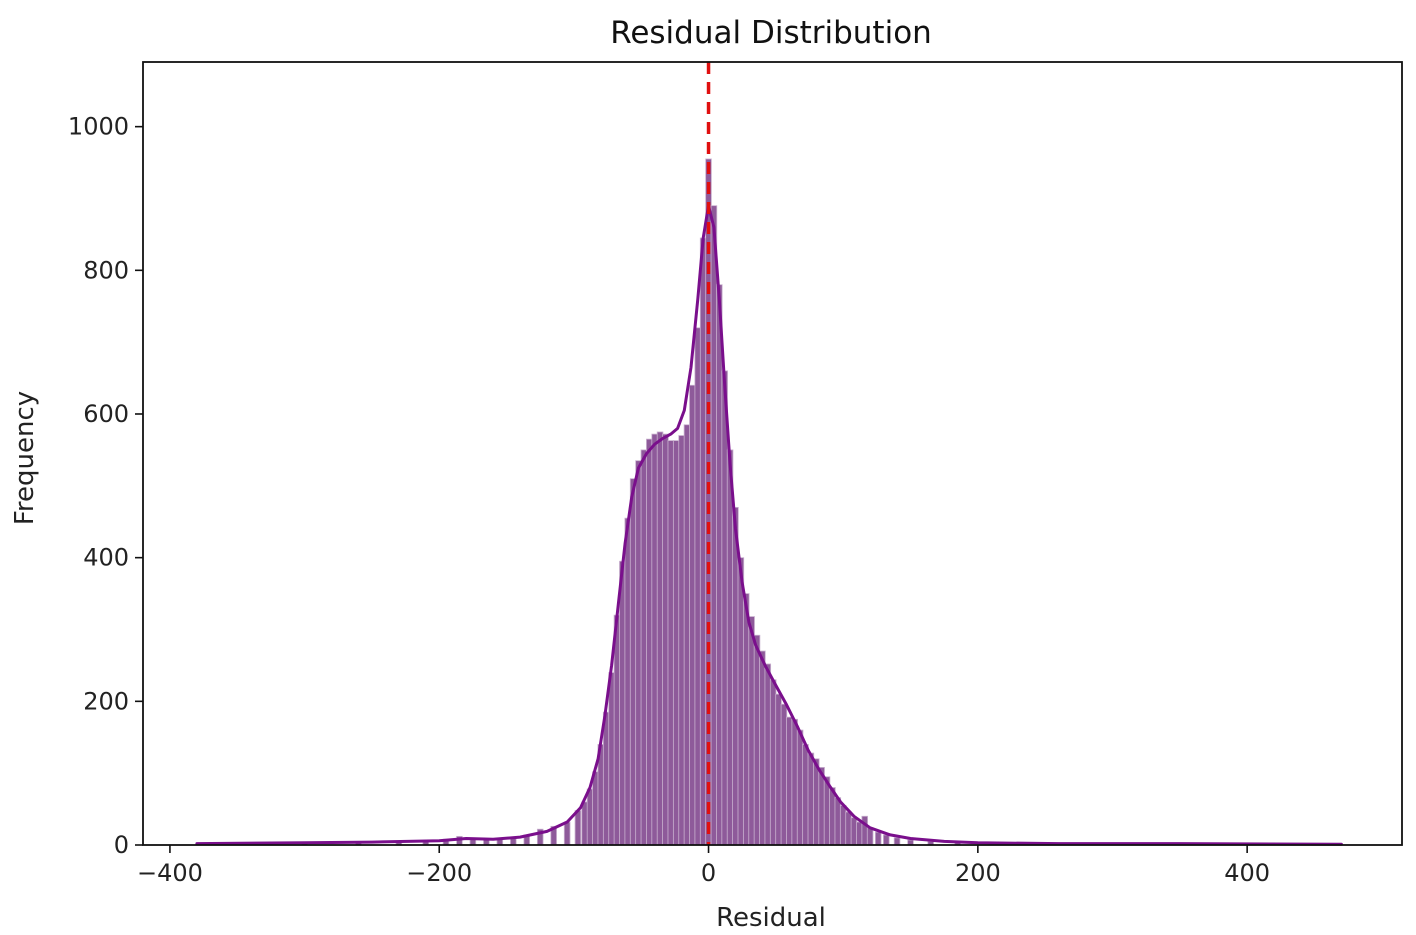 Image resolution: width=1416 pixels, height=935 pixels. Describe the element at coordinates (439, 873) in the screenshot. I see `x-tick-label: −200` at that location.